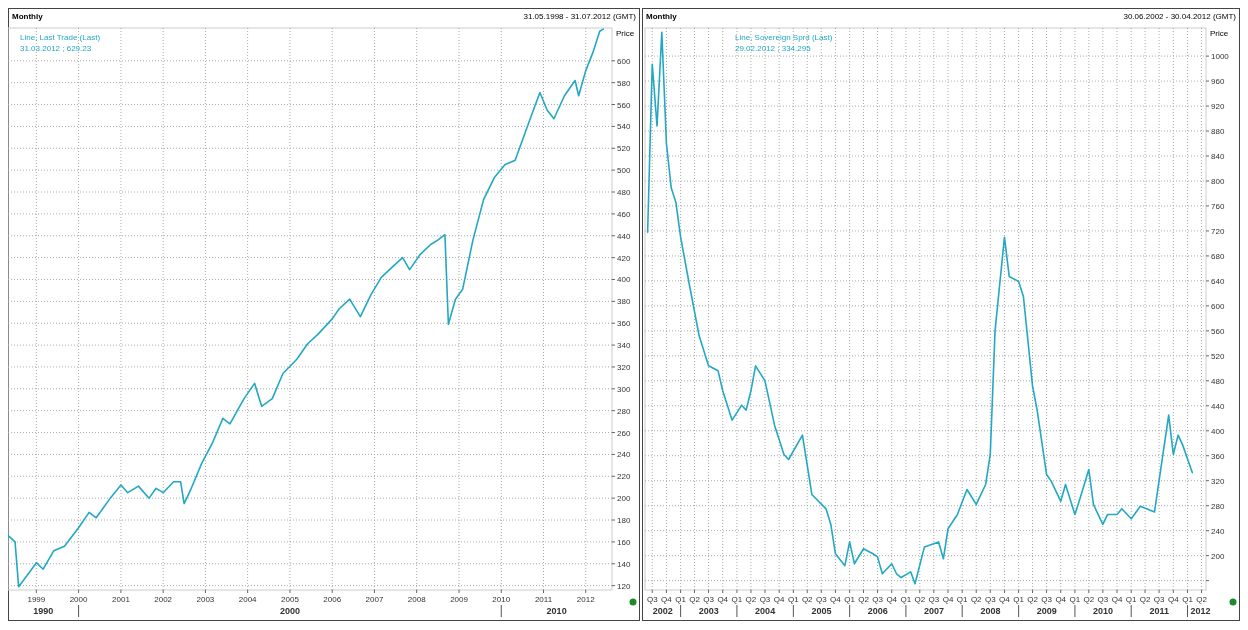  What do you see at coordinates (934, 611) in the screenshot?
I see `text: 2007` at bounding box center [934, 611].